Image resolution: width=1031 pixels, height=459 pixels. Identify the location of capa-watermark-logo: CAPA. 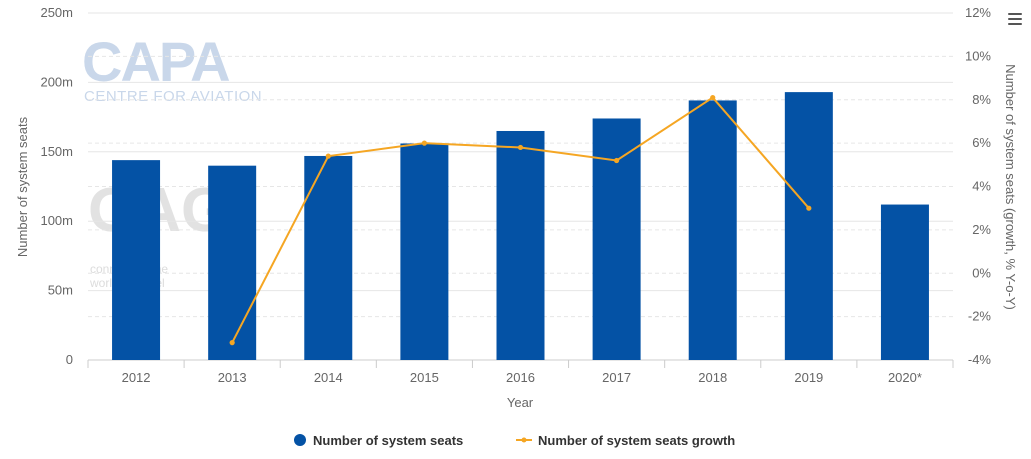
(156, 61).